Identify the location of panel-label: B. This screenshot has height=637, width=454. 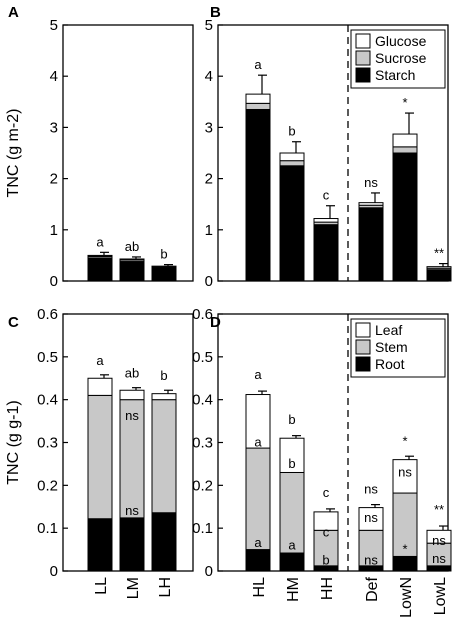
(215, 12).